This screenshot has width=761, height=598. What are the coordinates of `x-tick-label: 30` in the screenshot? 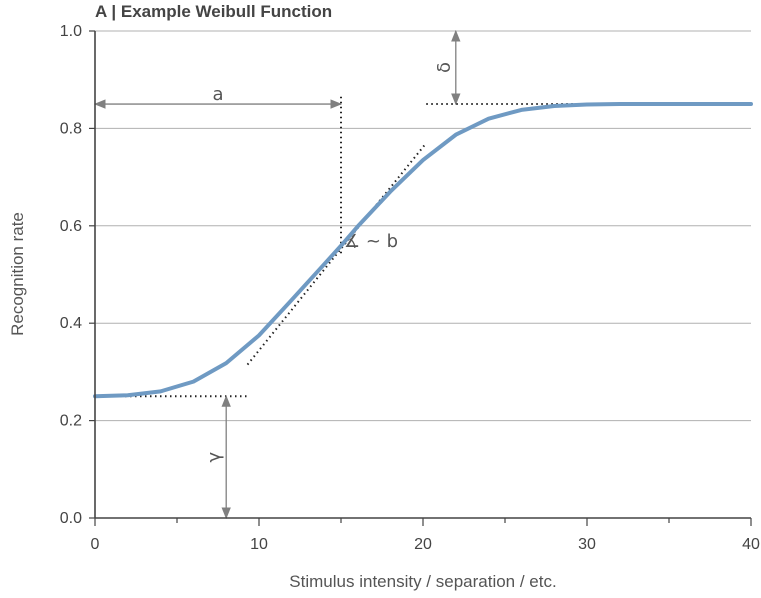 It's located at (587, 544).